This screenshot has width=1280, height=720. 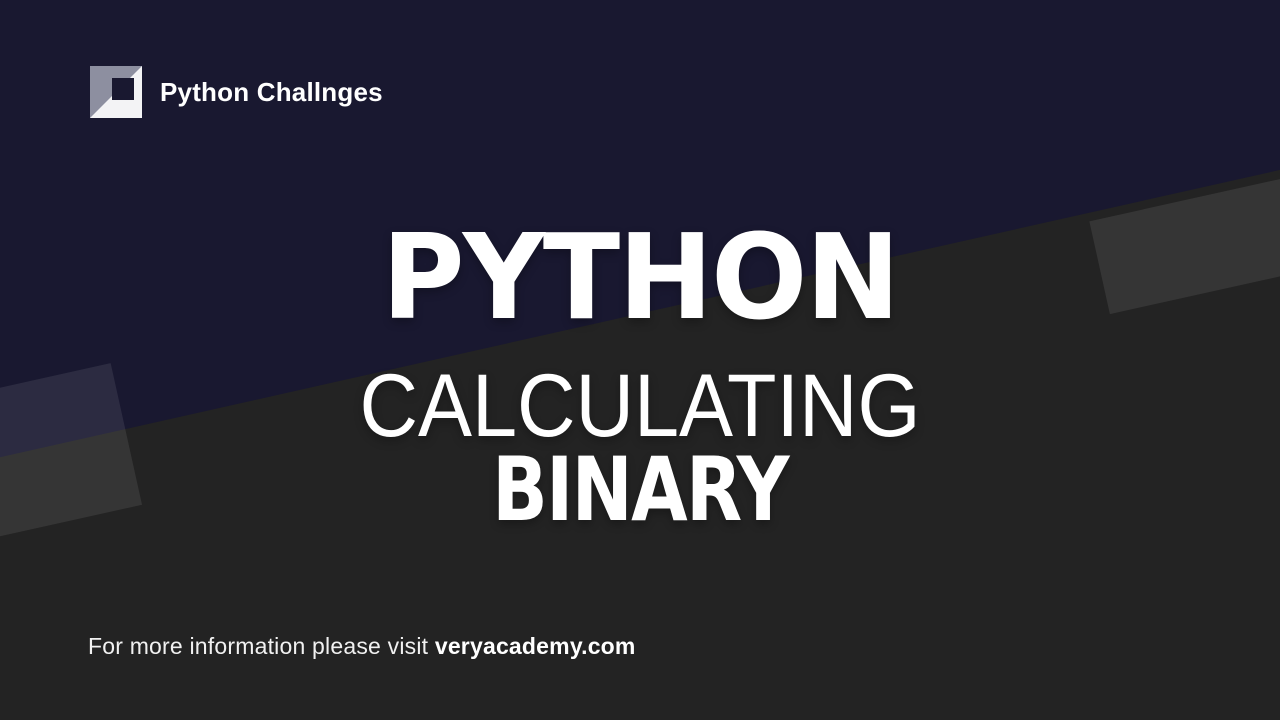 I want to click on diagonal-split-square-logo-icon, so click(x=116, y=92).